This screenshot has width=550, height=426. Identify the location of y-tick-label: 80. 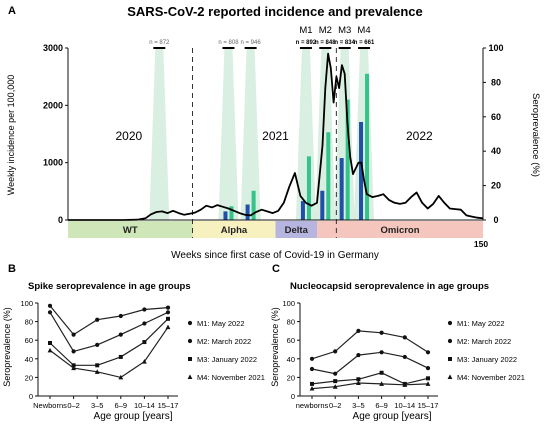
(29, 322).